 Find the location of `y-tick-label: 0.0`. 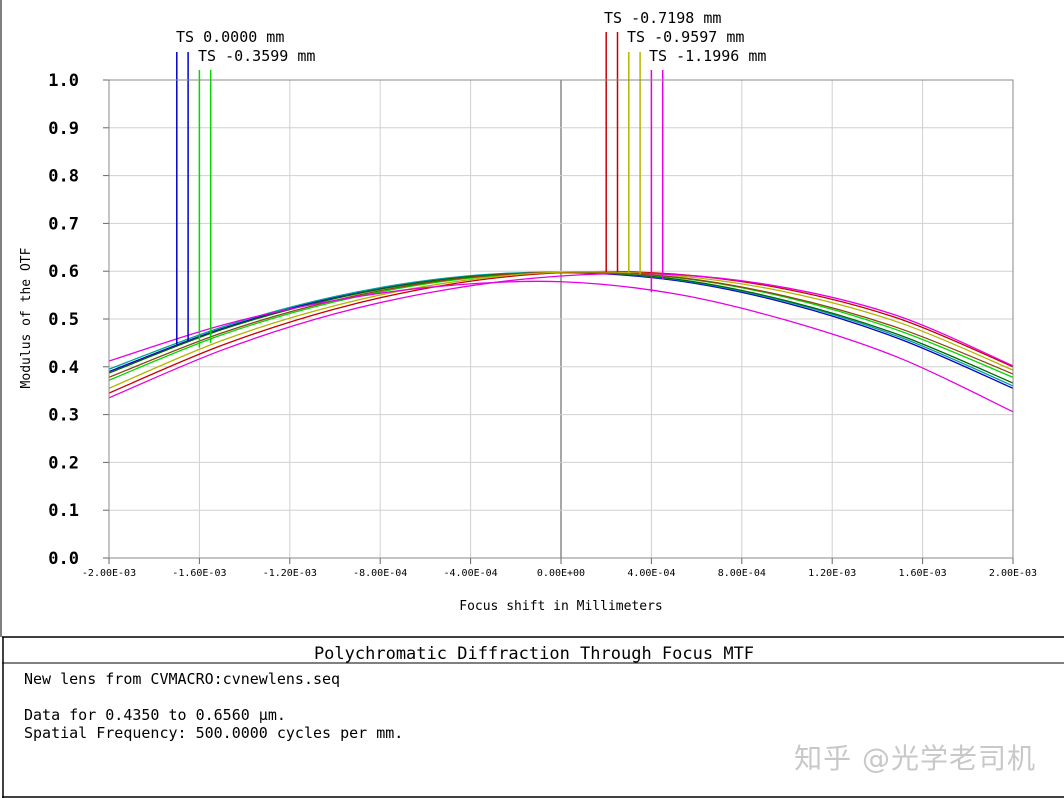

y-tick-label: 0.0 is located at coordinates (63, 559).